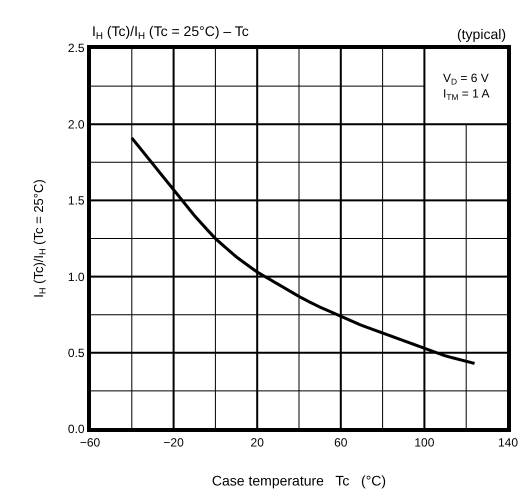 The image size is (530, 499). Describe the element at coordinates (466, 94) in the screenshot. I see `annotation: I$_{TM}$ = 1 A` at that location.